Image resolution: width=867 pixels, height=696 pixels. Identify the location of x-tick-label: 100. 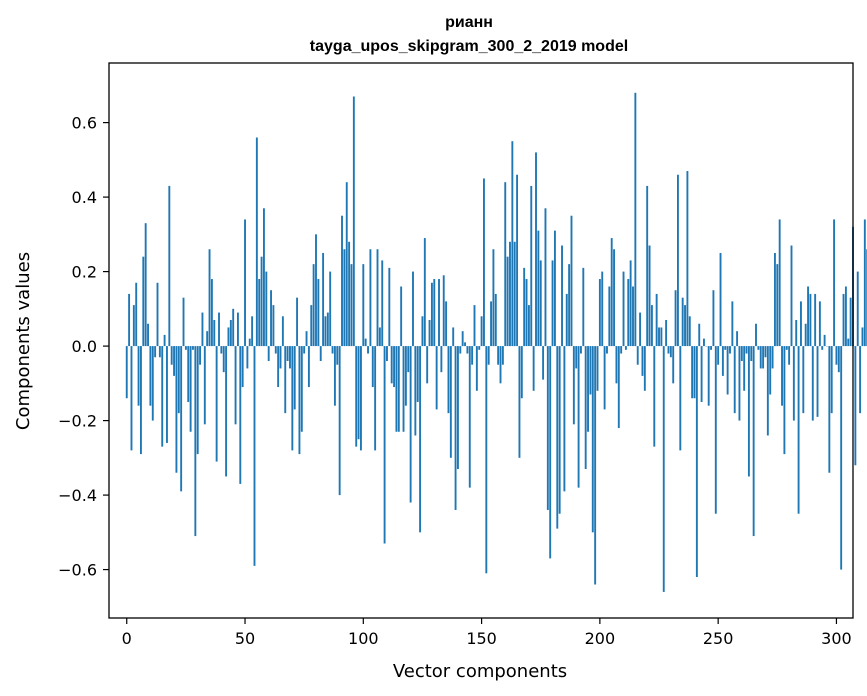
(363, 638).